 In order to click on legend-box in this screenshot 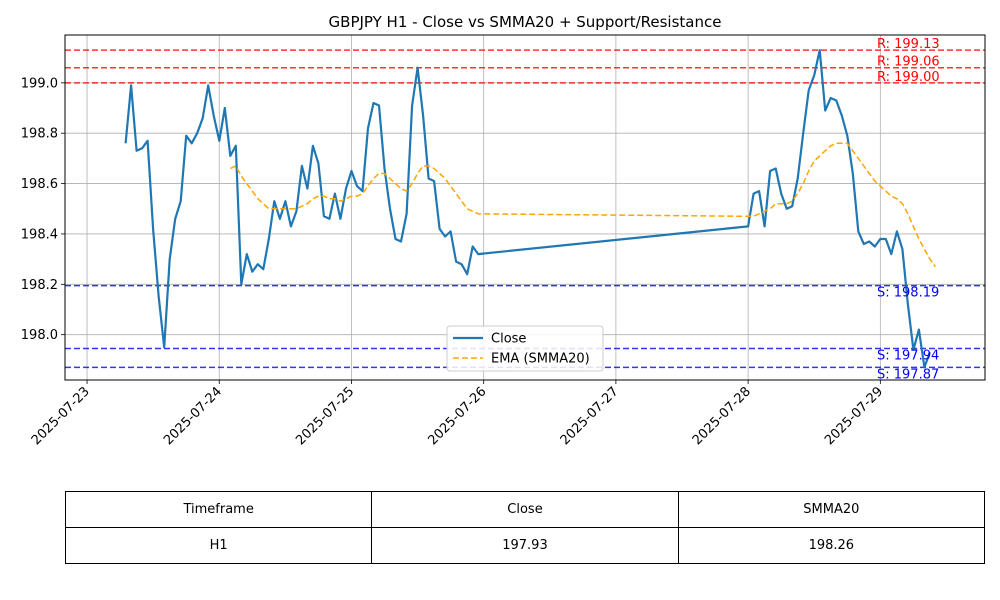, I will do `click(525, 348)`.